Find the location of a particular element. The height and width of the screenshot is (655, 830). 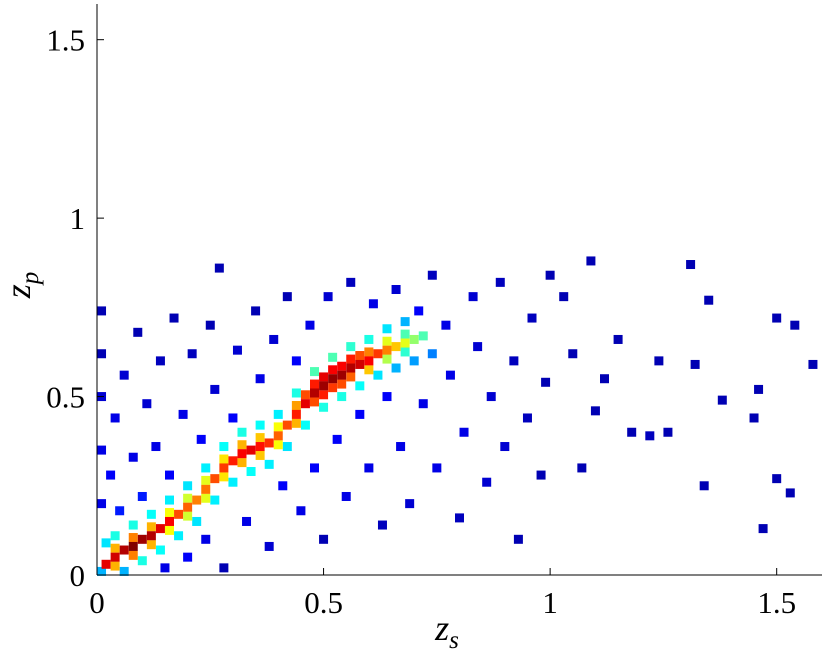

x-tick-label: 0.5 is located at coordinates (323, 602).